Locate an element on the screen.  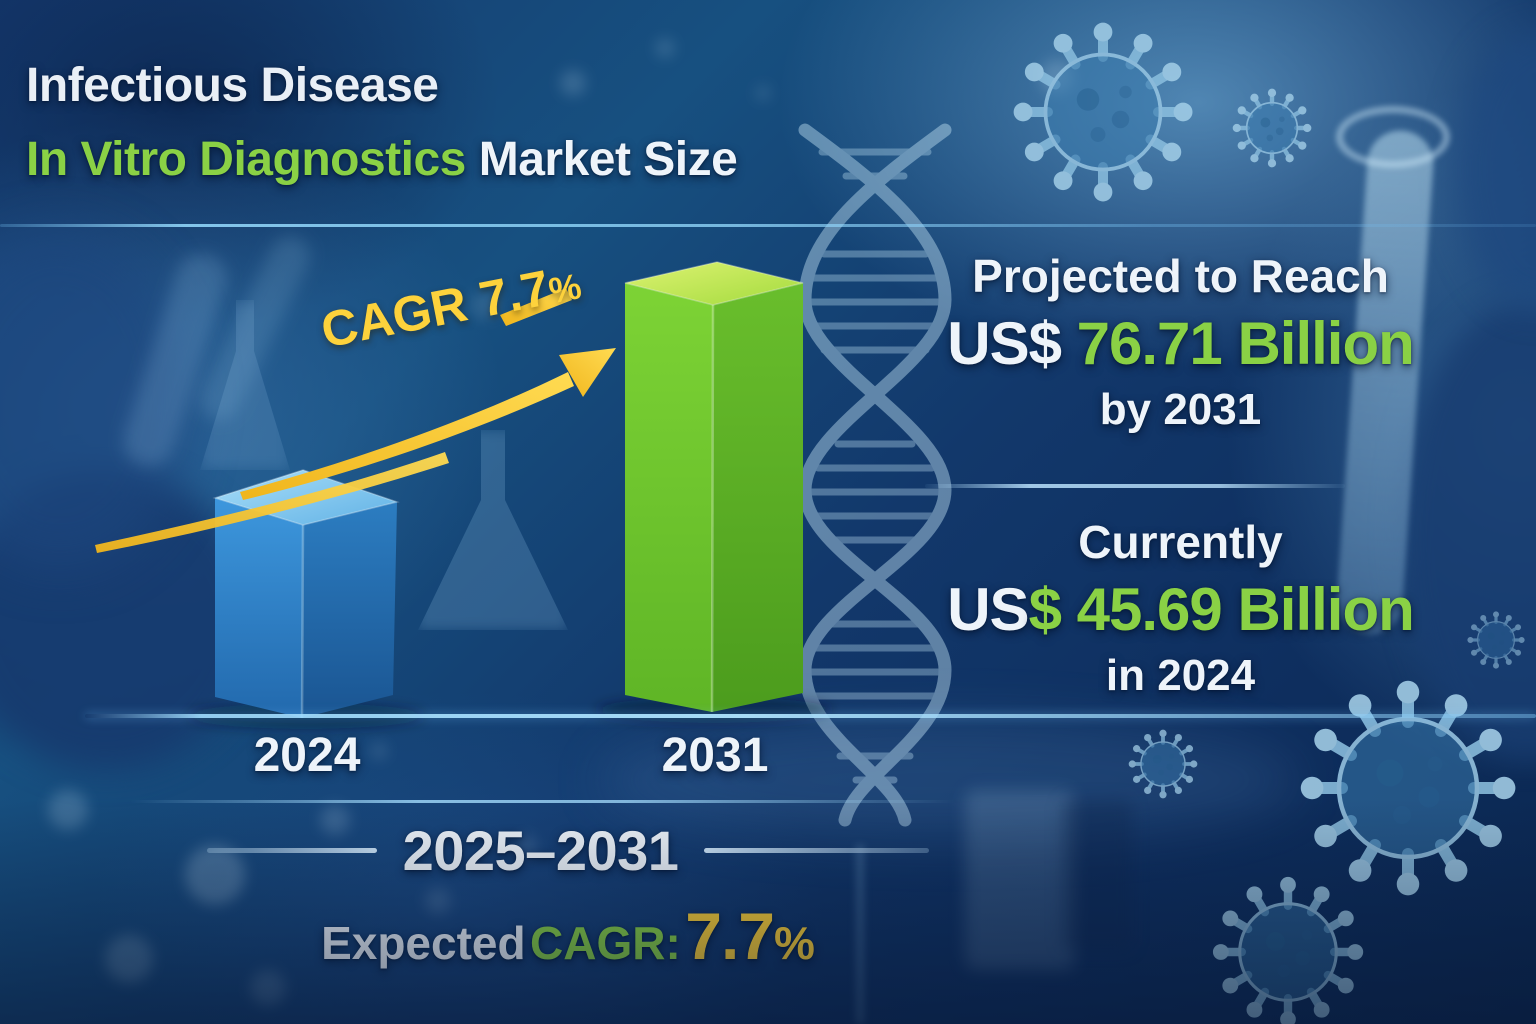
current-amount: 45.69 Billion is located at coordinates (1245, 609).